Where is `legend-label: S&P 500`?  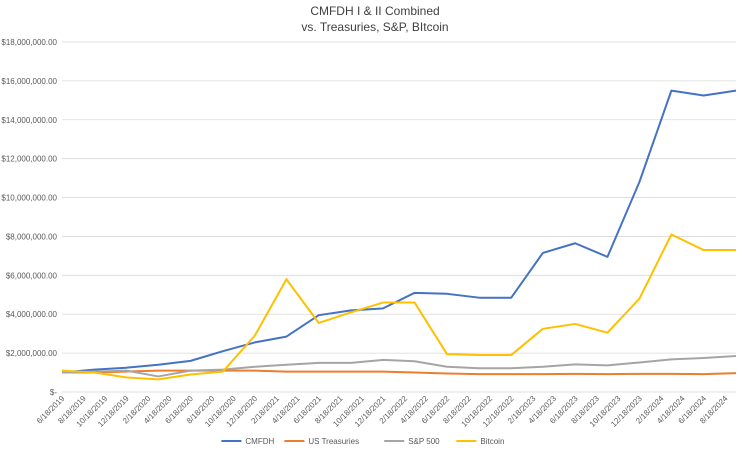 legend-label: S&P 500 is located at coordinates (424, 441).